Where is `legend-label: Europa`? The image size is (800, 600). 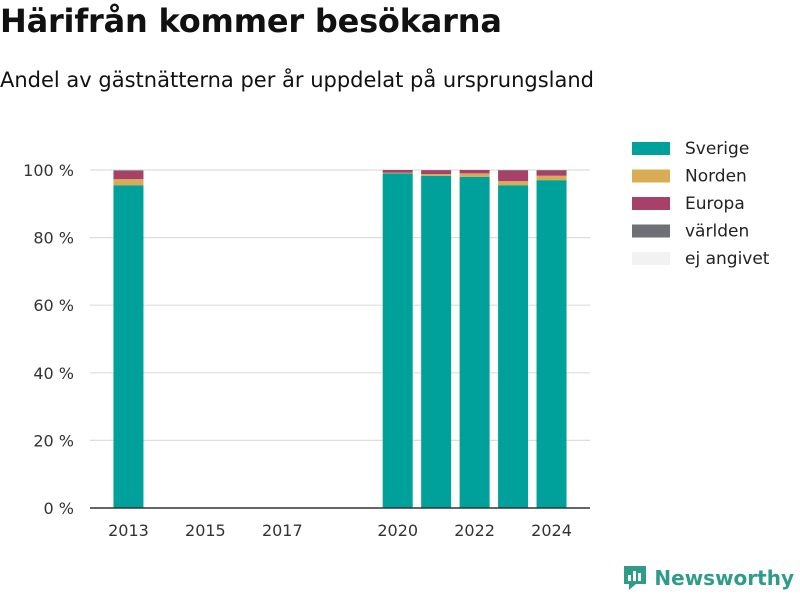
legend-label: Europa is located at coordinates (715, 204).